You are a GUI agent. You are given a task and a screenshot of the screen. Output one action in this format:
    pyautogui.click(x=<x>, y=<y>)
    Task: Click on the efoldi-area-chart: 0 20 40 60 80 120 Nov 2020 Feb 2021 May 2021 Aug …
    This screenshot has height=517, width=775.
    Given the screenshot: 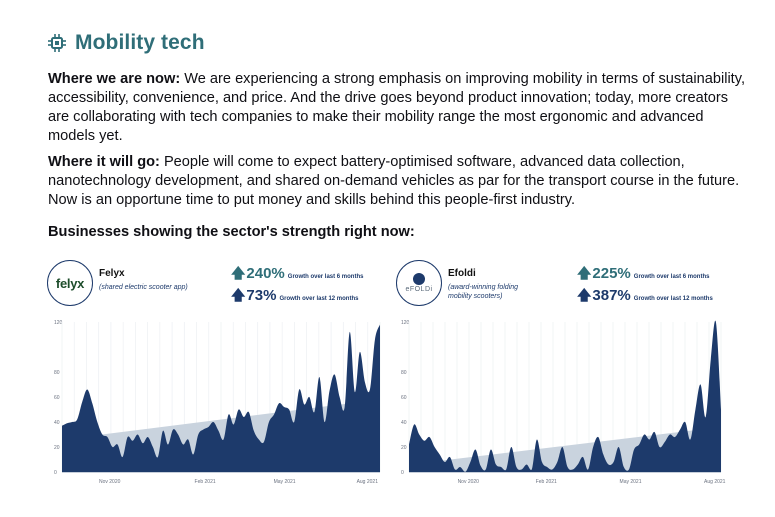 What is the action you would take?
    pyautogui.click(x=563, y=402)
    